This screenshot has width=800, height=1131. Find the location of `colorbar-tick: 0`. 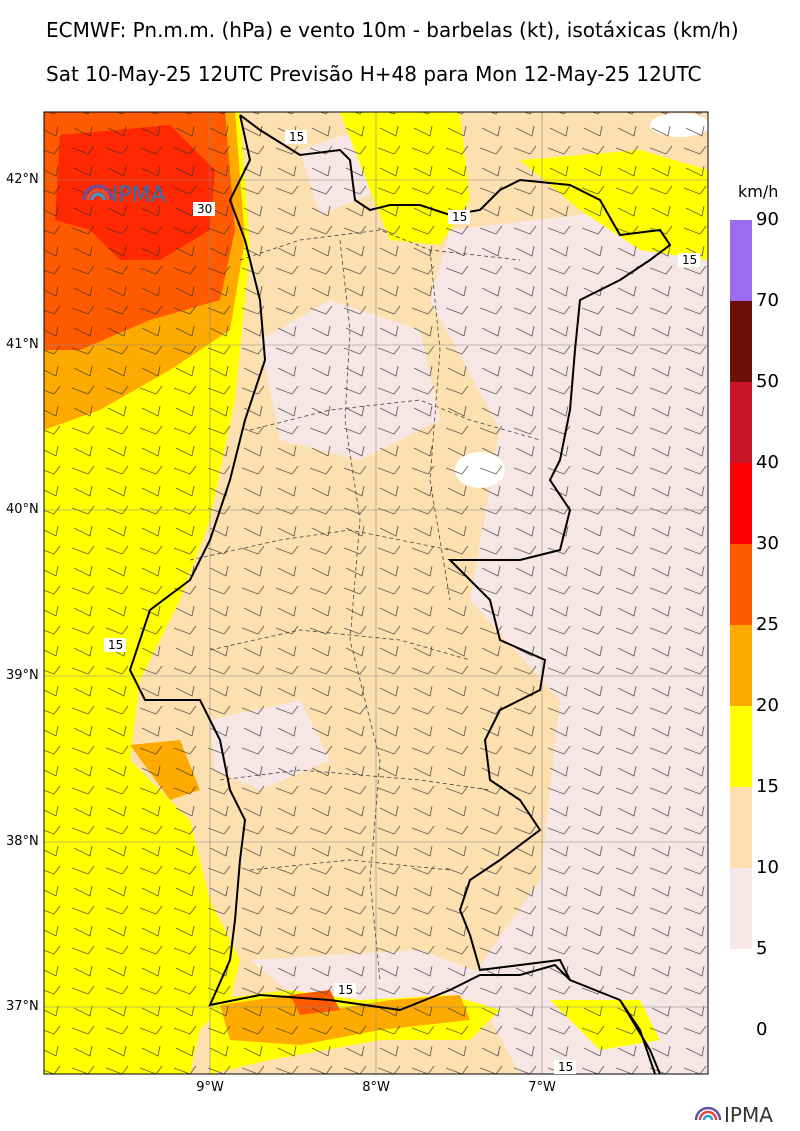

colorbar-tick: 0 is located at coordinates (762, 1029).